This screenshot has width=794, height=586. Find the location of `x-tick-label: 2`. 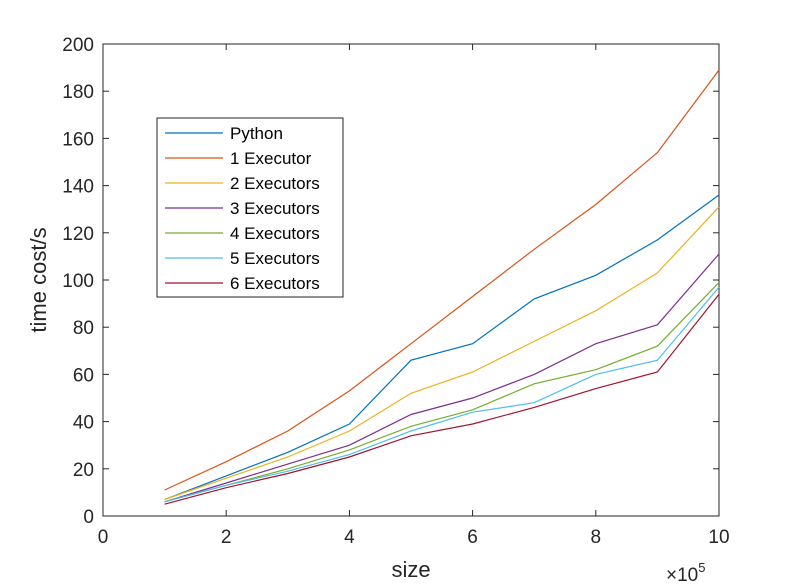

x-tick-label: 2 is located at coordinates (226, 537).